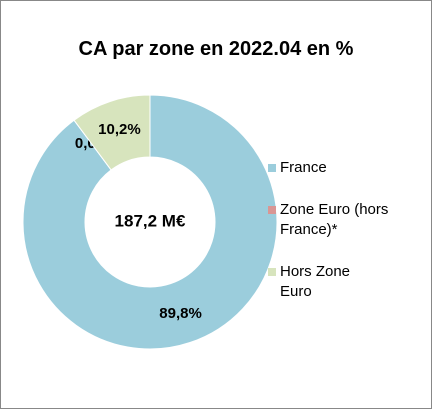 This screenshot has height=409, width=432. I want to click on chart-title: CA par zone en 2022.04 en %, so click(216, 49).